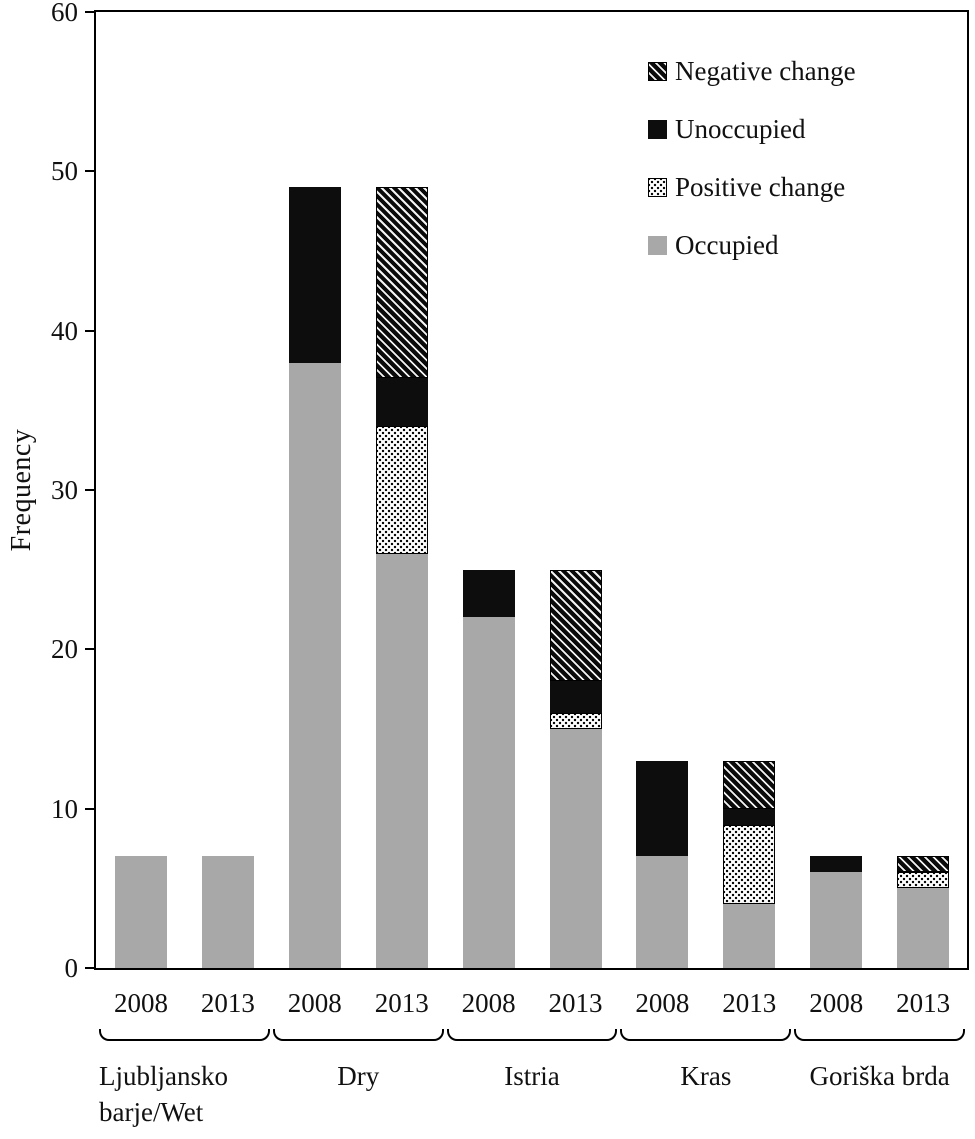 The width and height of the screenshot is (975, 1139). What do you see at coordinates (184, 1094) in the screenshot?
I see `region-label-ljubljansko-barje/wet: Ljubljansko barje/Wet` at bounding box center [184, 1094].